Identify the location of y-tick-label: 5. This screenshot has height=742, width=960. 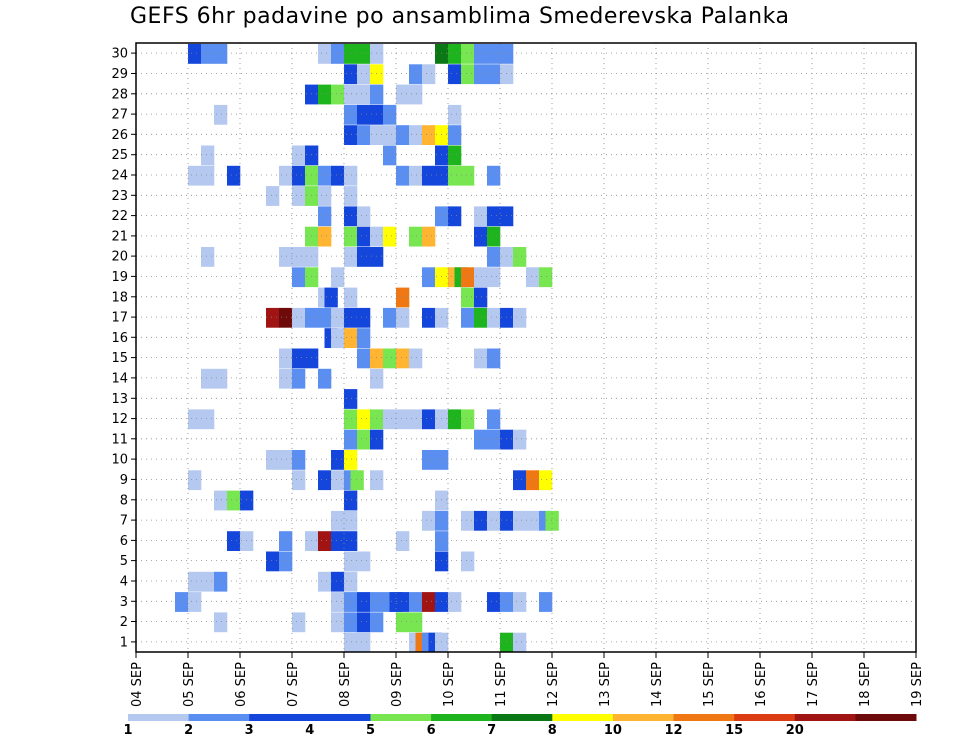
(124, 561).